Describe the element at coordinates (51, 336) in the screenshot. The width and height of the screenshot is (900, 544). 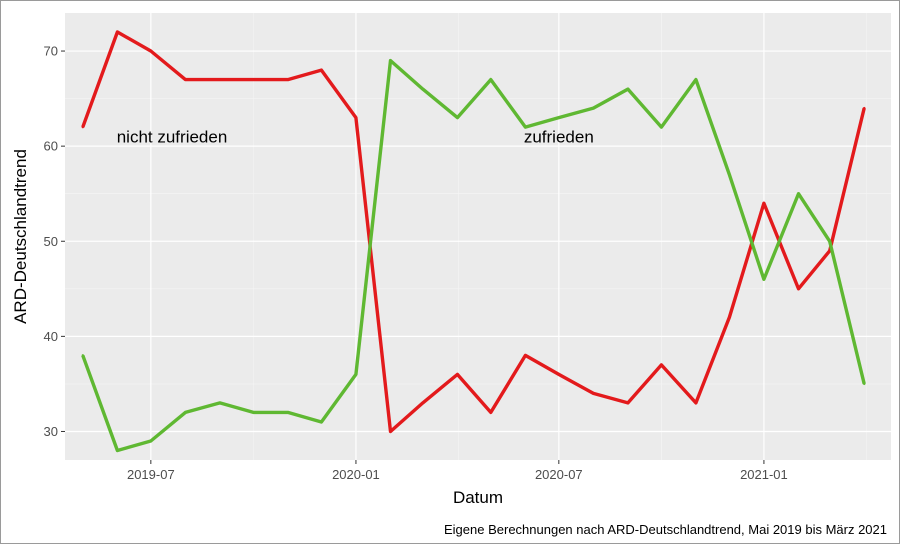
I see `y-tick-label: 40` at that location.